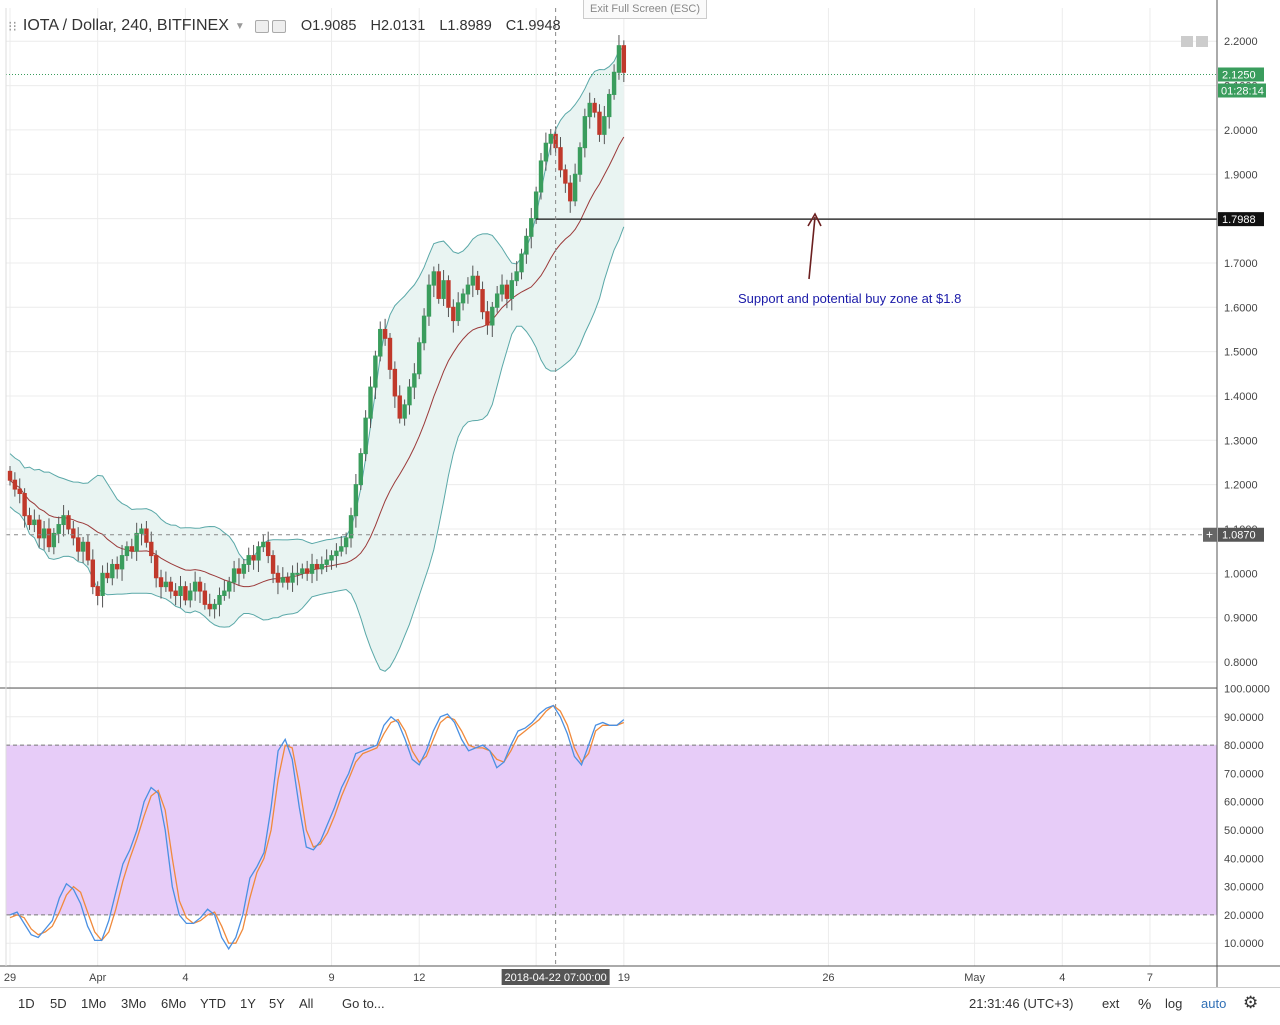 The image size is (1280, 1025). I want to click on countdown-label: 01:28:14, so click(1242, 91).